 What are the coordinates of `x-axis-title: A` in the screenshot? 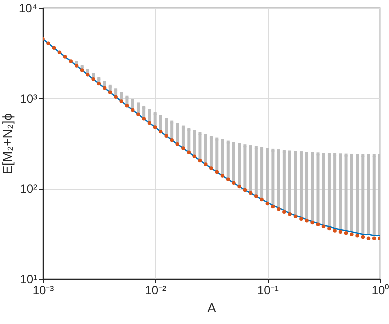 It's located at (212, 308).